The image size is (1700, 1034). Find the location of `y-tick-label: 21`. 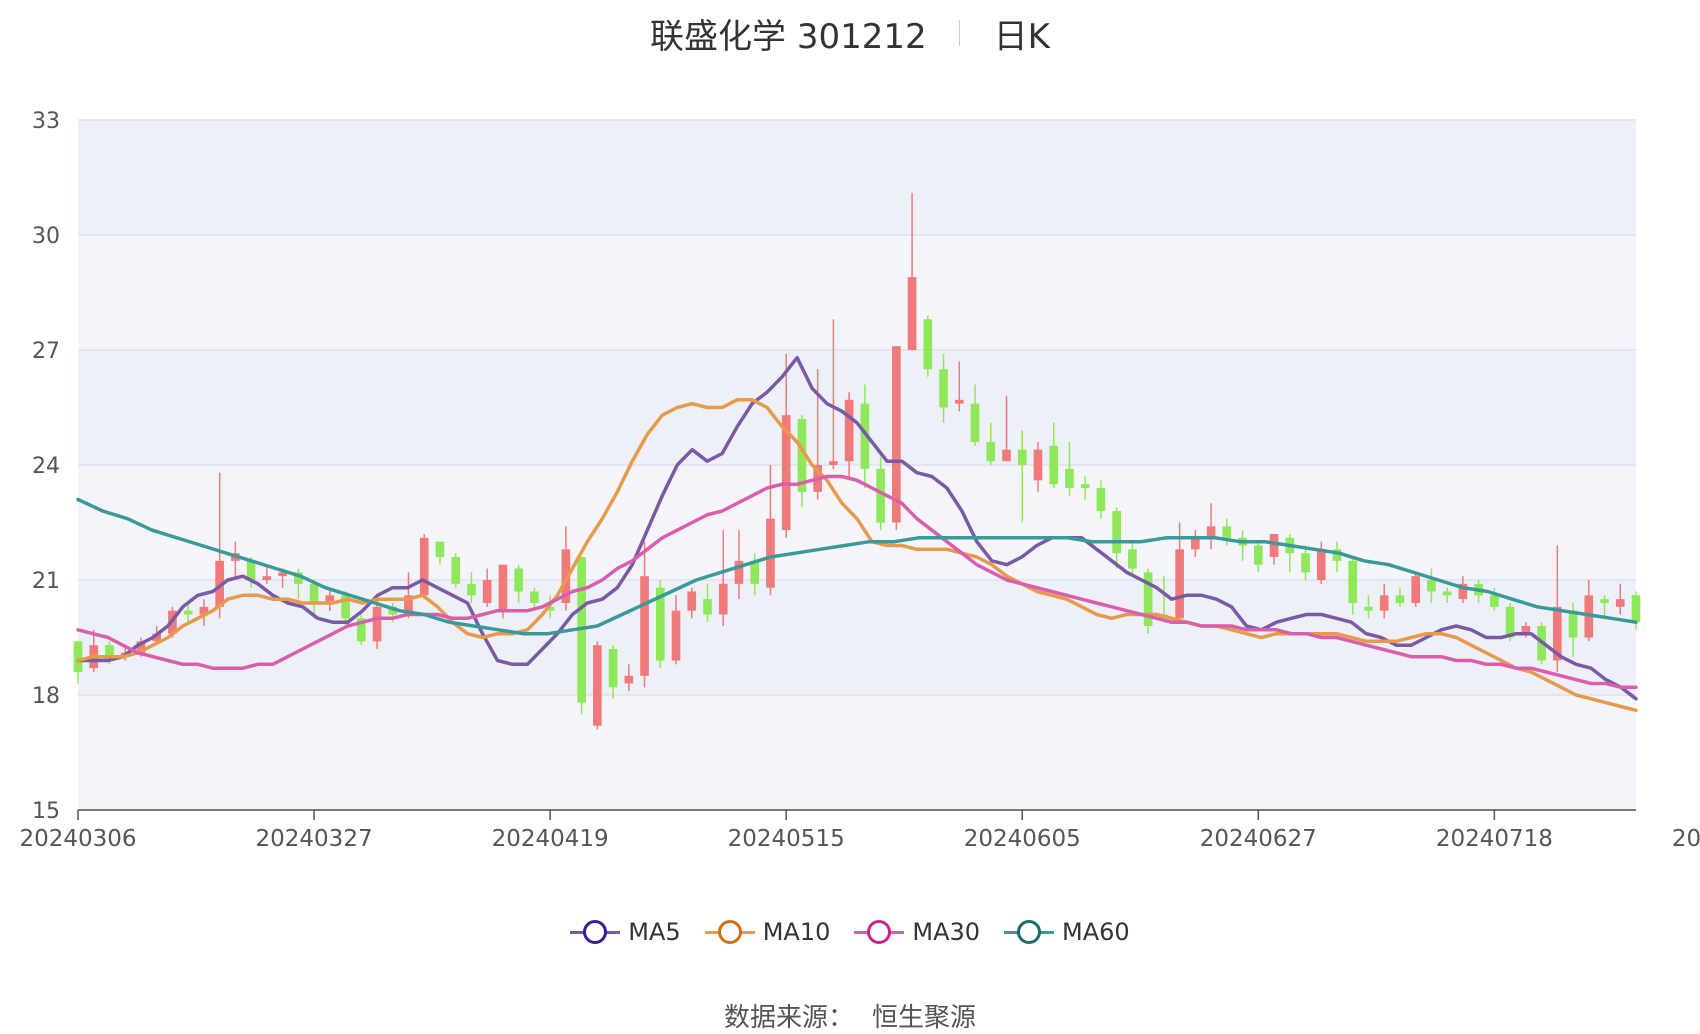

y-tick-label: 21 is located at coordinates (46, 581).